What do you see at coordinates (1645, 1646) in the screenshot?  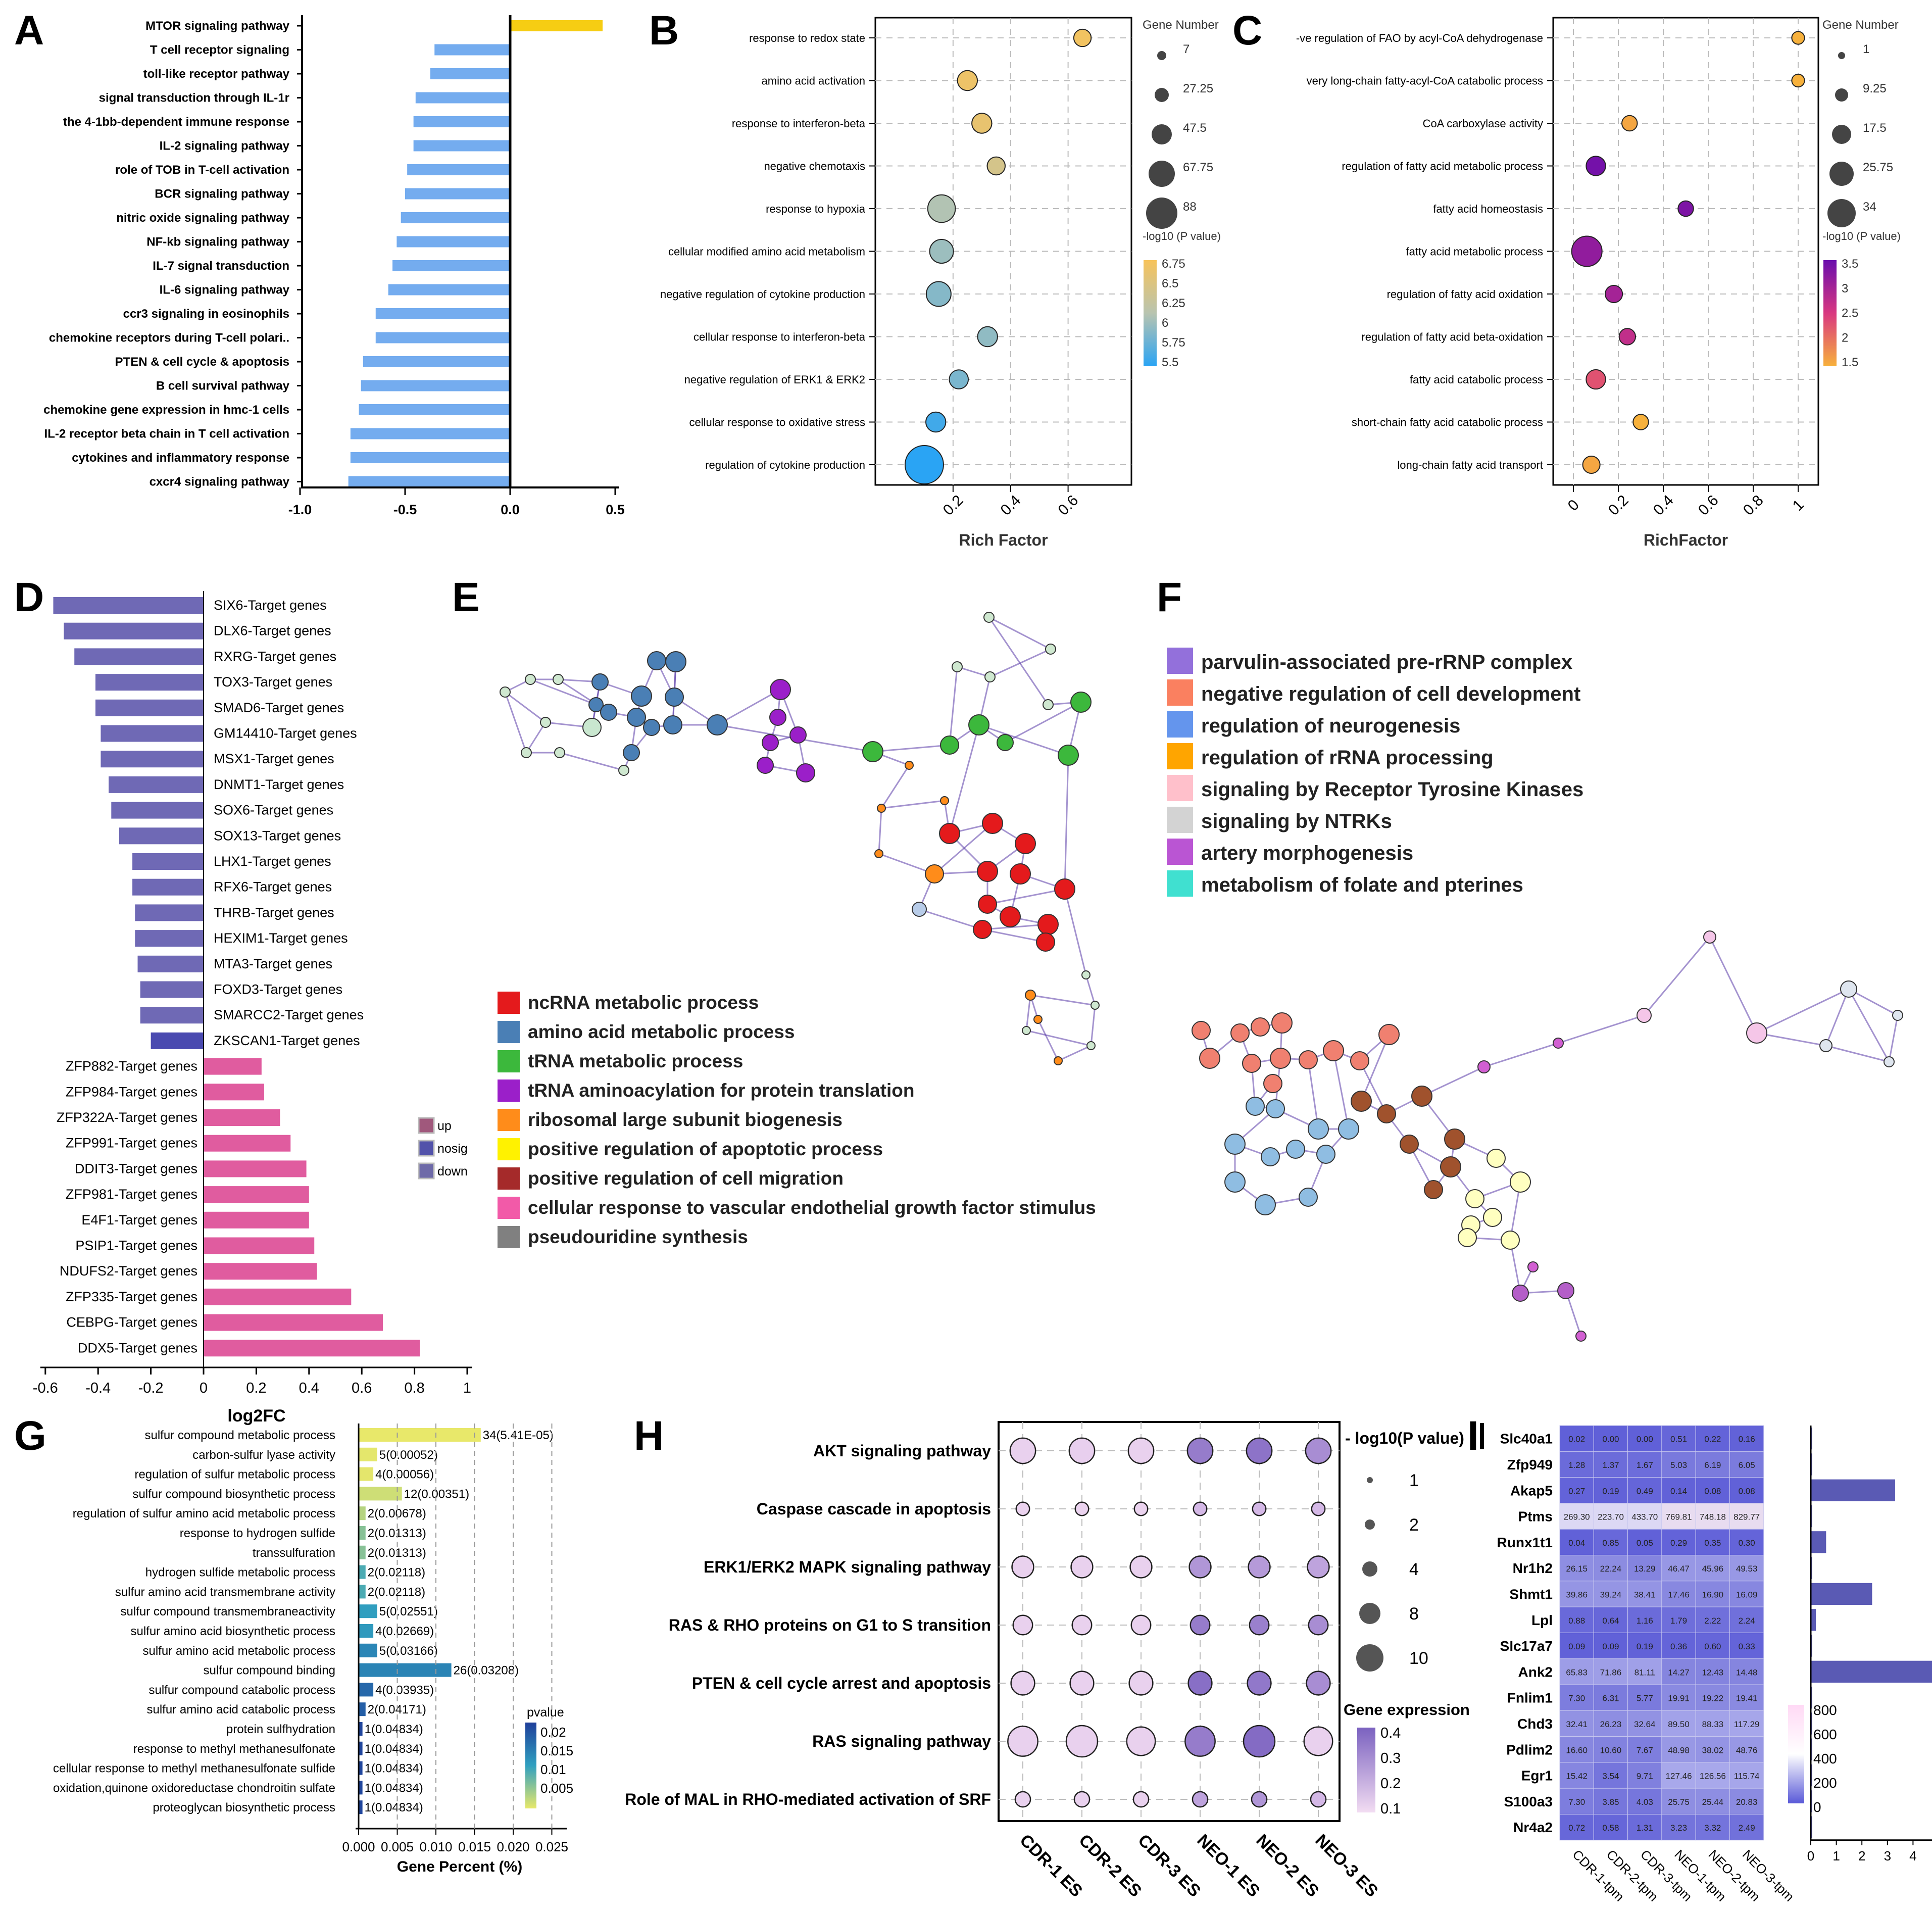 I see `cell-value: 0.19` at bounding box center [1645, 1646].